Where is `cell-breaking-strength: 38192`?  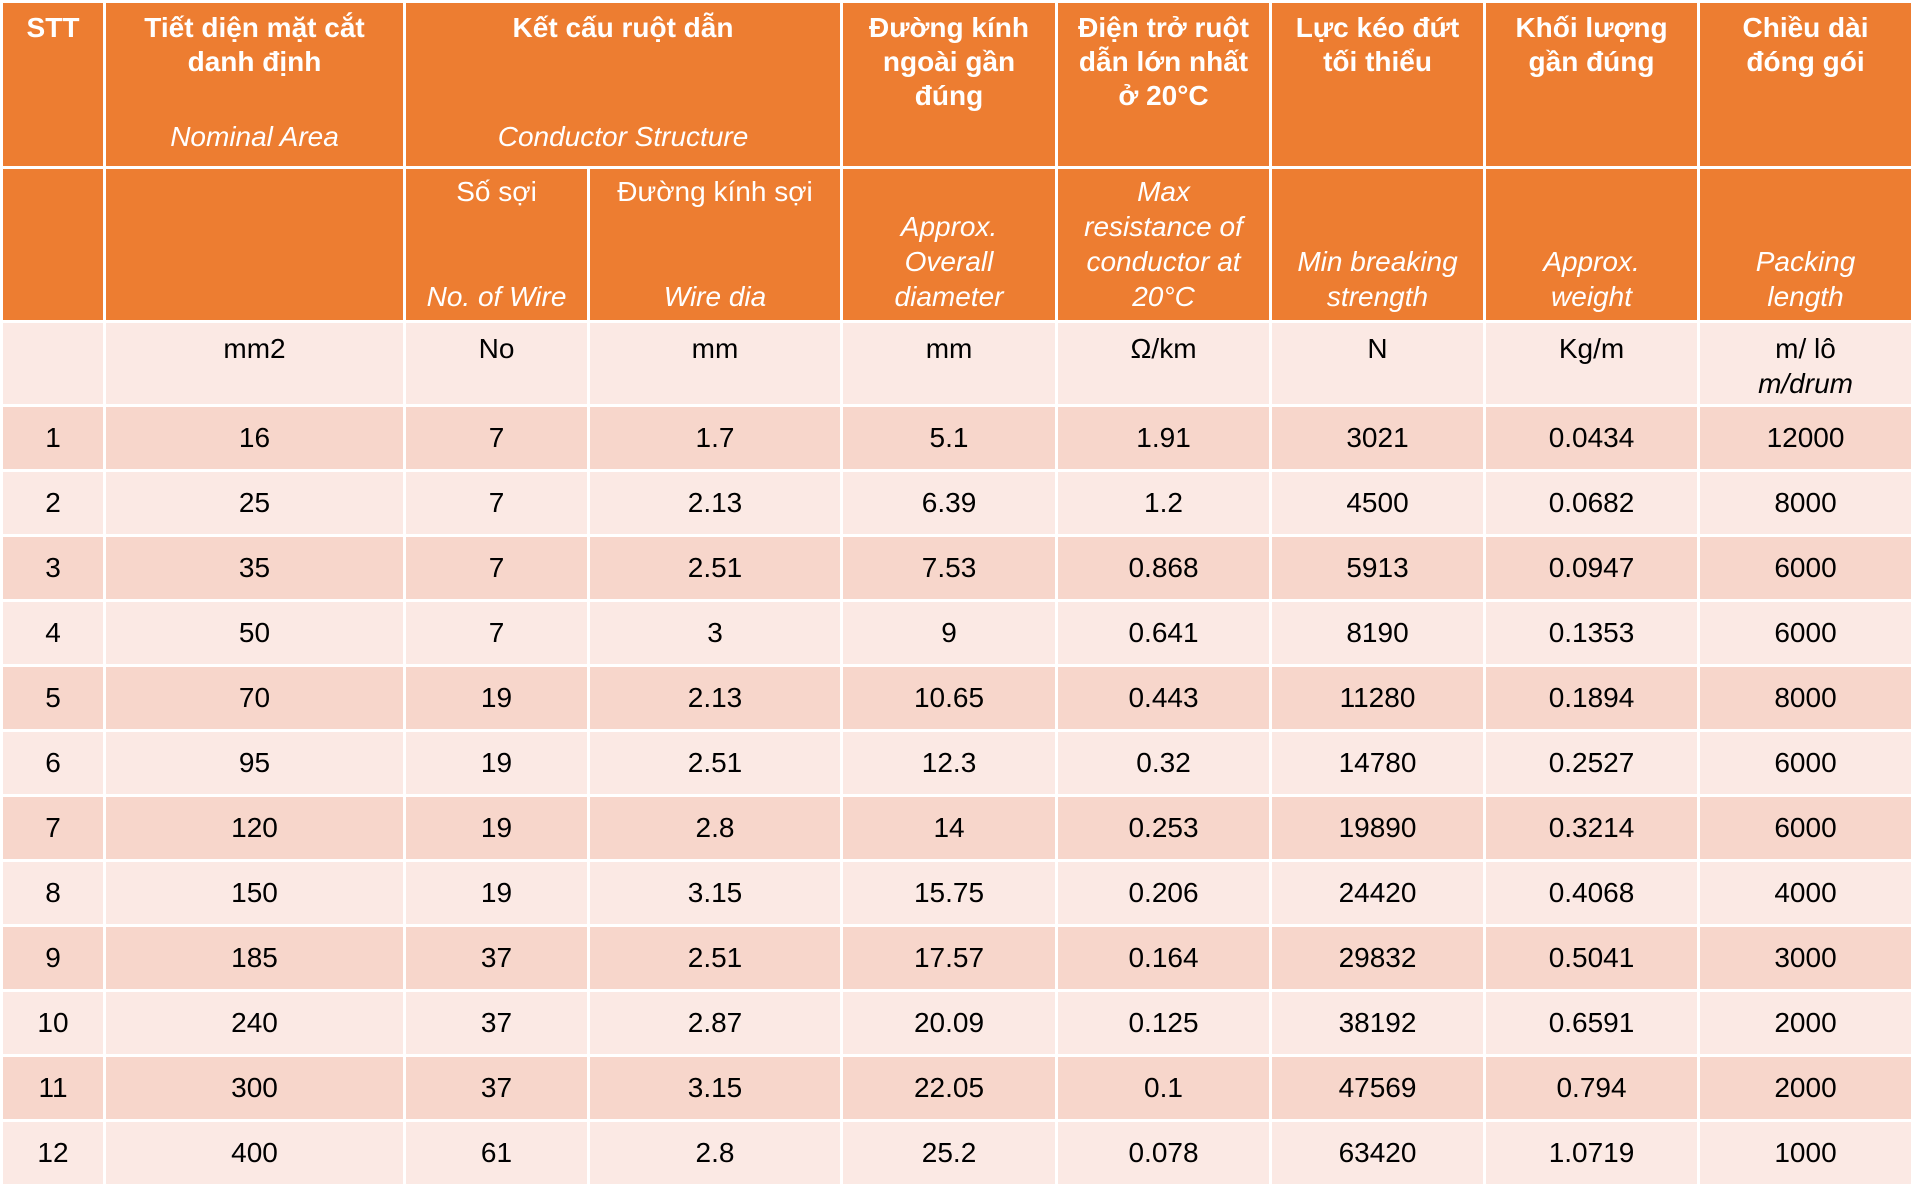
cell-breaking-strength: 38192 is located at coordinates (1378, 1023).